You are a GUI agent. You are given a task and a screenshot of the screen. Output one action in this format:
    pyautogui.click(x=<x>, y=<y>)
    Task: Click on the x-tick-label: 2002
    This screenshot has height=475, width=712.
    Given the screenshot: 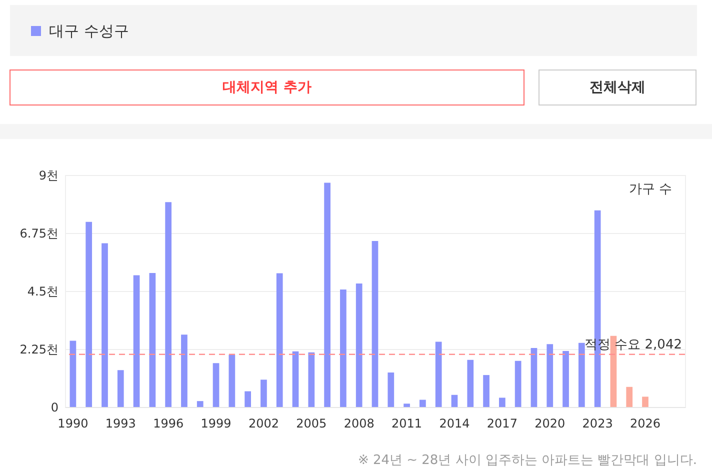 What is the action you would take?
    pyautogui.click(x=263, y=423)
    